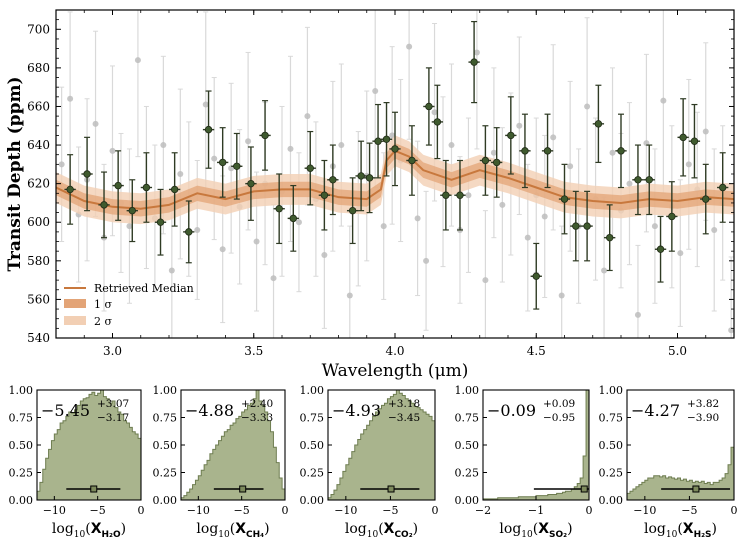 The image size is (747, 544). I want to click on hist-x-axis-label: log10(XSO₂), so click(535, 530).